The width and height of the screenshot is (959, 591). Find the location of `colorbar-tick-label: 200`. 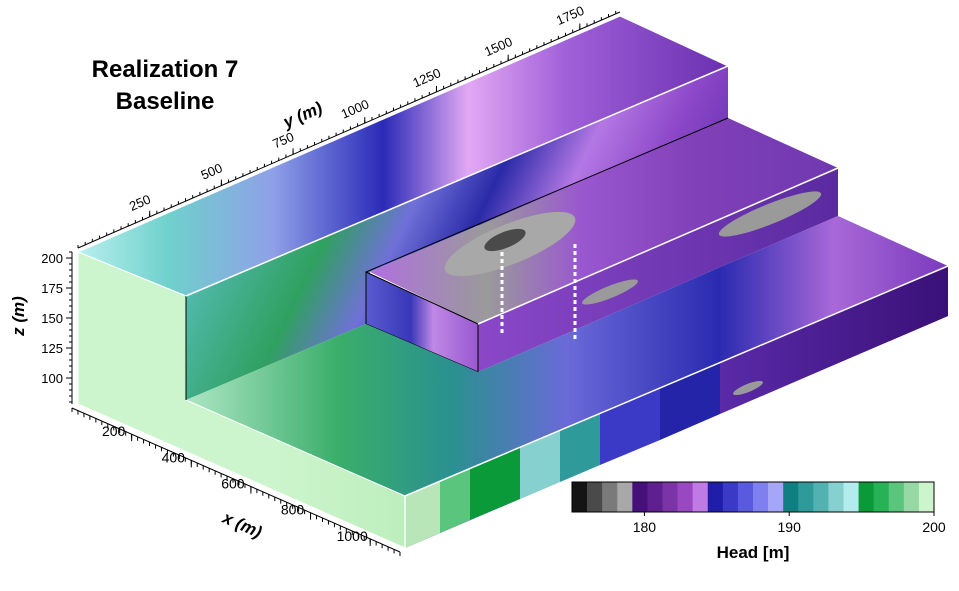

colorbar-tick-label: 200 is located at coordinates (934, 527).